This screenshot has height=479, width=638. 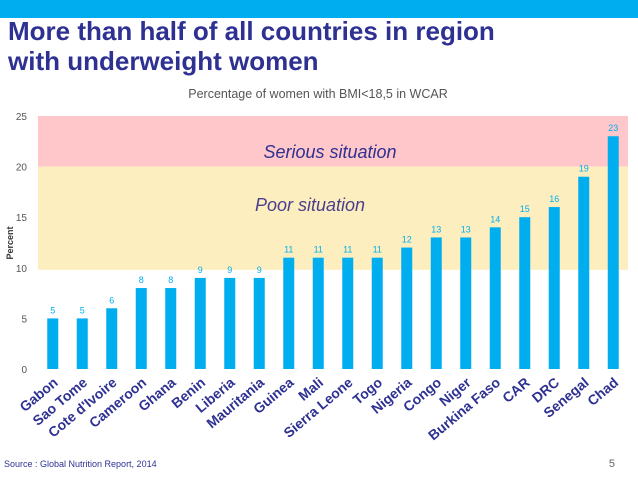 I want to click on slide-title-line-2: with underweight women, so click(x=163, y=61).